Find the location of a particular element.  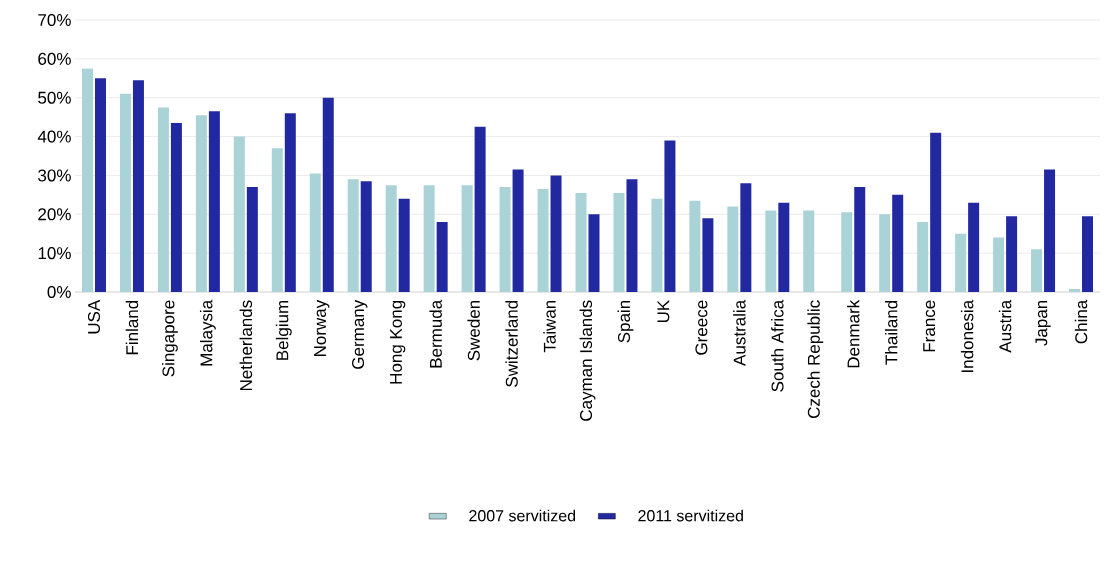

x-tick-label: Indonesia is located at coordinates (967, 335).